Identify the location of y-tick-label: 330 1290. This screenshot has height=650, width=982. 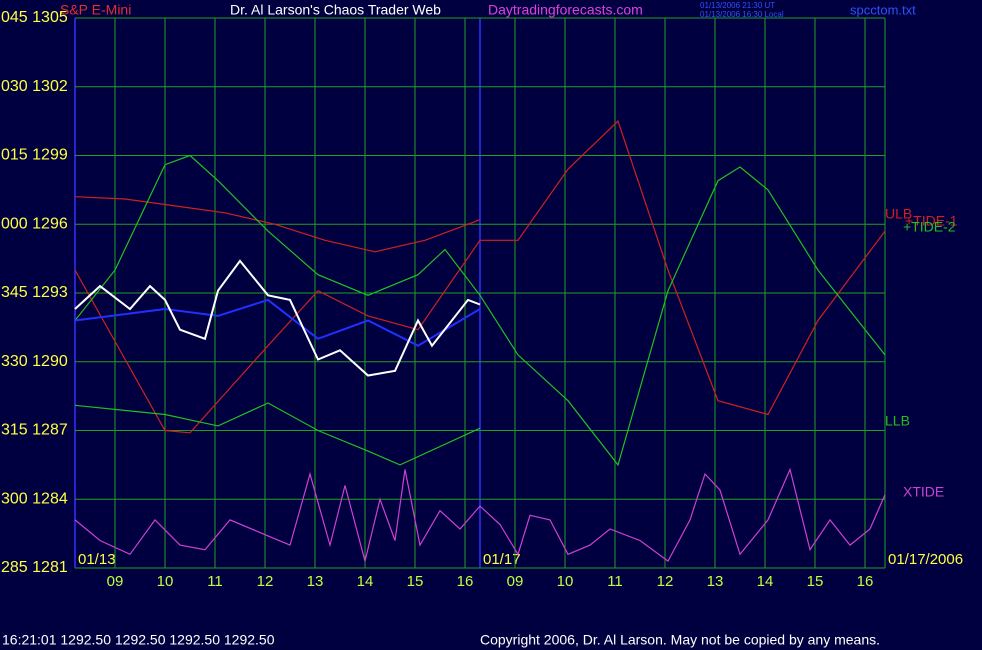
(34, 361).